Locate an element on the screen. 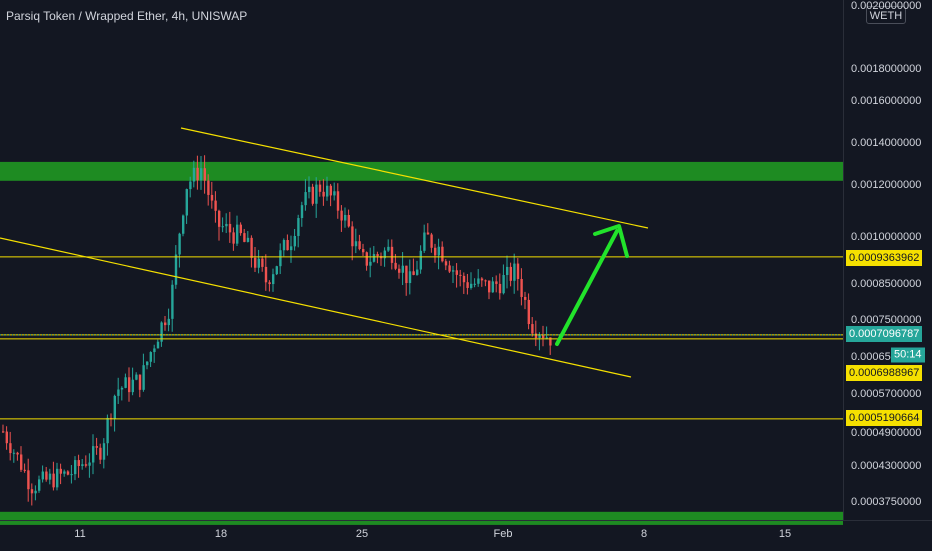 This screenshot has width=932, height=551. currency-badge: WETH is located at coordinates (886, 15).